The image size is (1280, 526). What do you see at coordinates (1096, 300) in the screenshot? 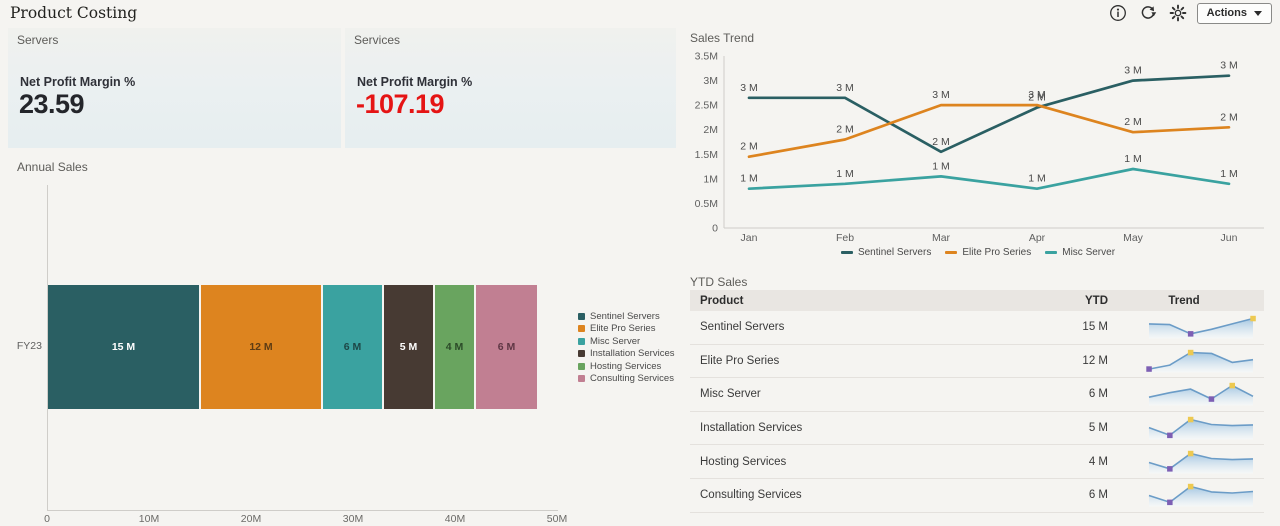
I see `column-header: YTD` at bounding box center [1096, 300].